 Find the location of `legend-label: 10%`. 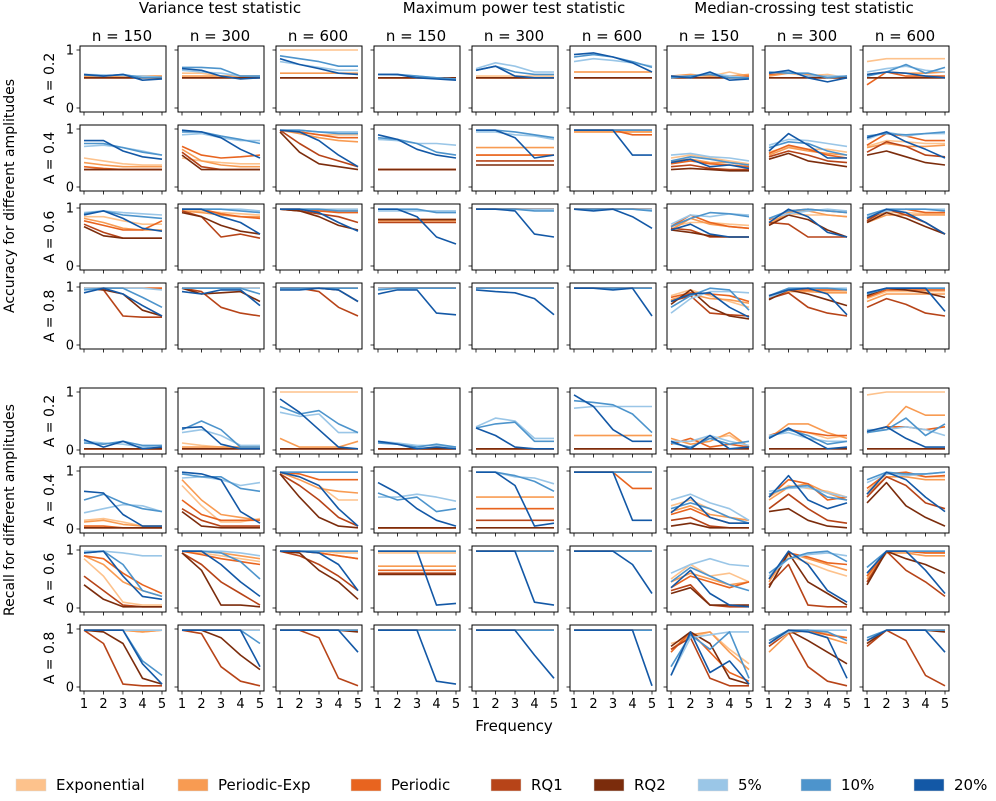

legend-label: 10% is located at coordinates (857, 785).